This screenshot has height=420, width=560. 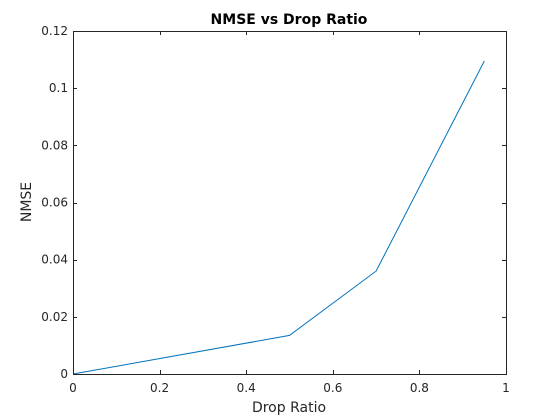 I want to click on x-tick-label: 0.4, so click(x=246, y=388).